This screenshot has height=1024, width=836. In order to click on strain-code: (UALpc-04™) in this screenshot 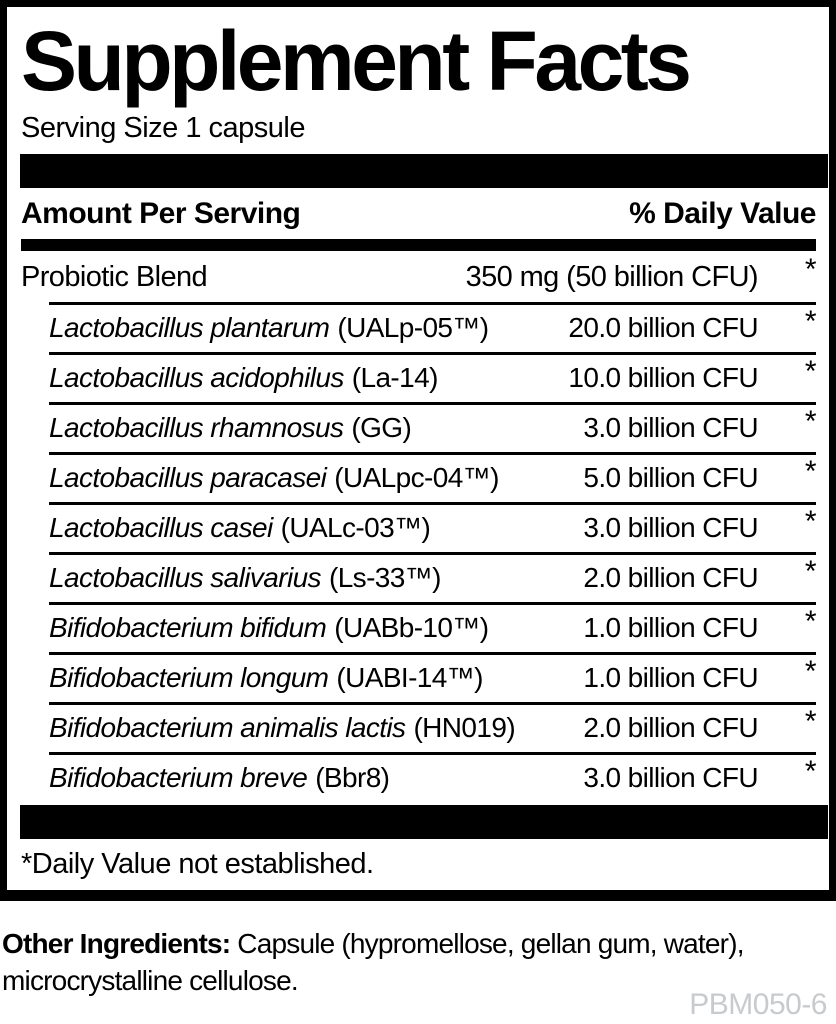, I will do `click(416, 478)`.